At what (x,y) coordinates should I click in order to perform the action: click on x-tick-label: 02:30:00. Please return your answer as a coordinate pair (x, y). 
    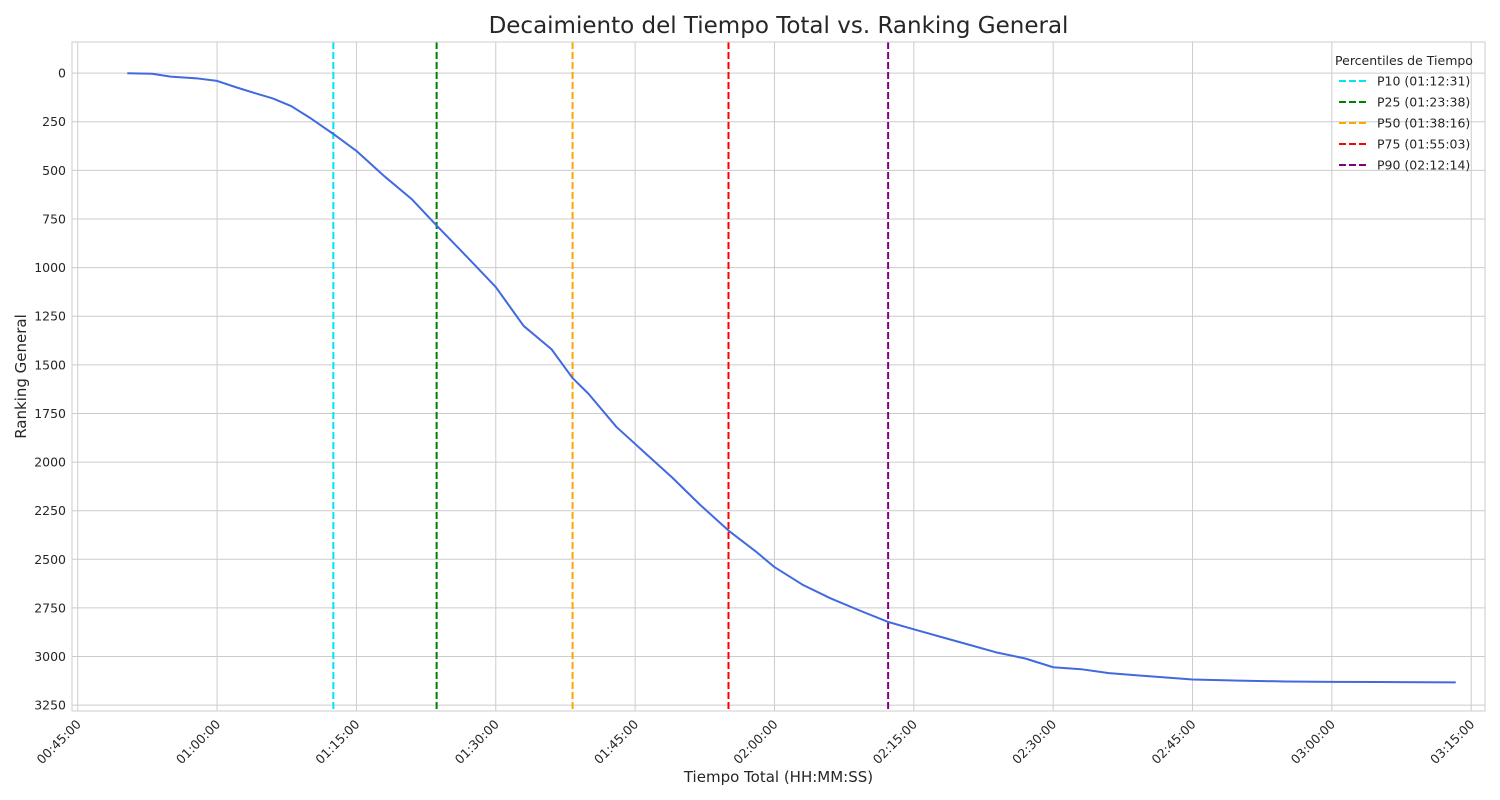
    Looking at the image, I should click on (1034, 741).